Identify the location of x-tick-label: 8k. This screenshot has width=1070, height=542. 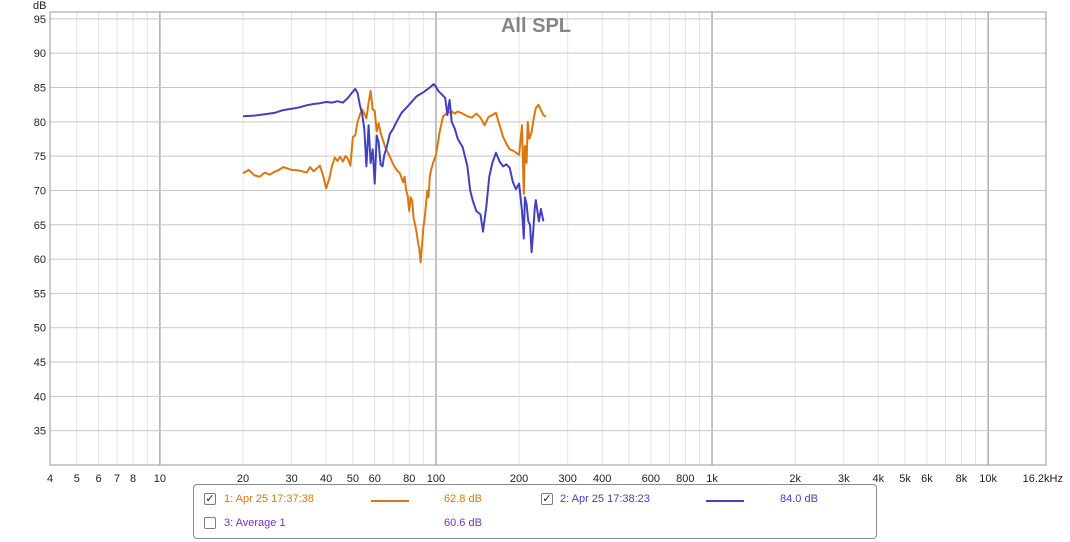
(962, 479).